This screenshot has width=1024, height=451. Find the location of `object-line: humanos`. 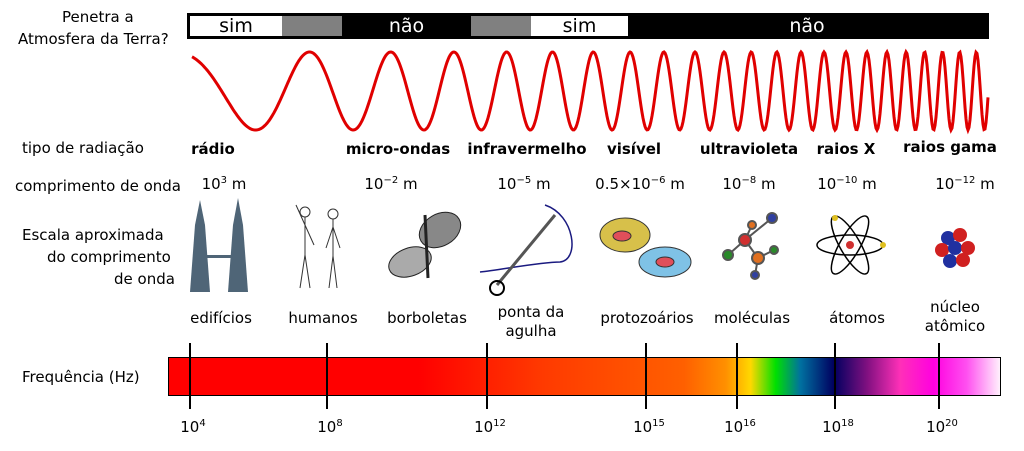

object-line: humanos is located at coordinates (323, 318).